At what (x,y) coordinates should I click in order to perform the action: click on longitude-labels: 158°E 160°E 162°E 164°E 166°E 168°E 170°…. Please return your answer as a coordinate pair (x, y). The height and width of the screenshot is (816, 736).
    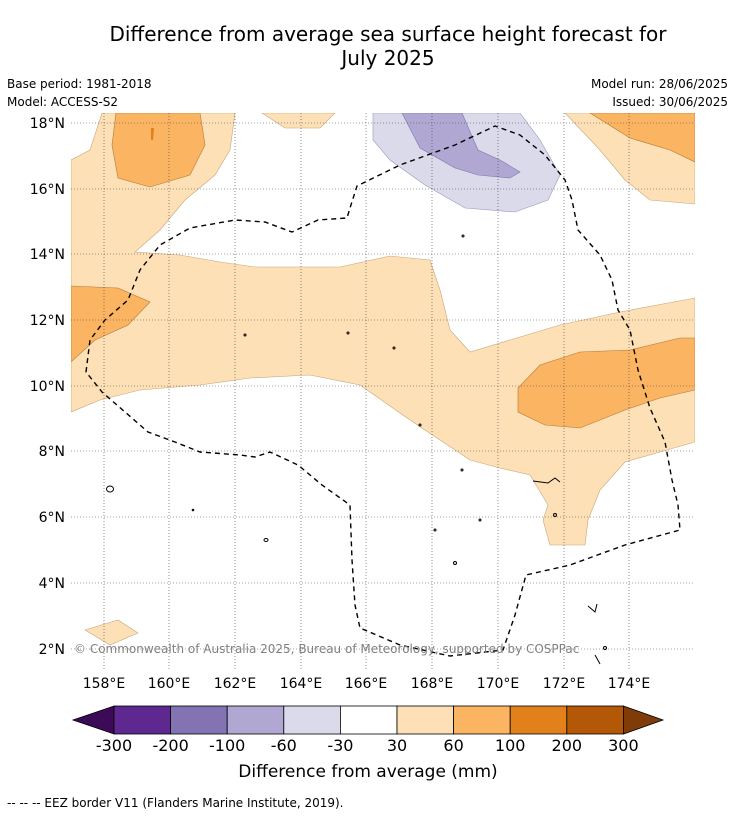
    Looking at the image, I should click on (367, 684).